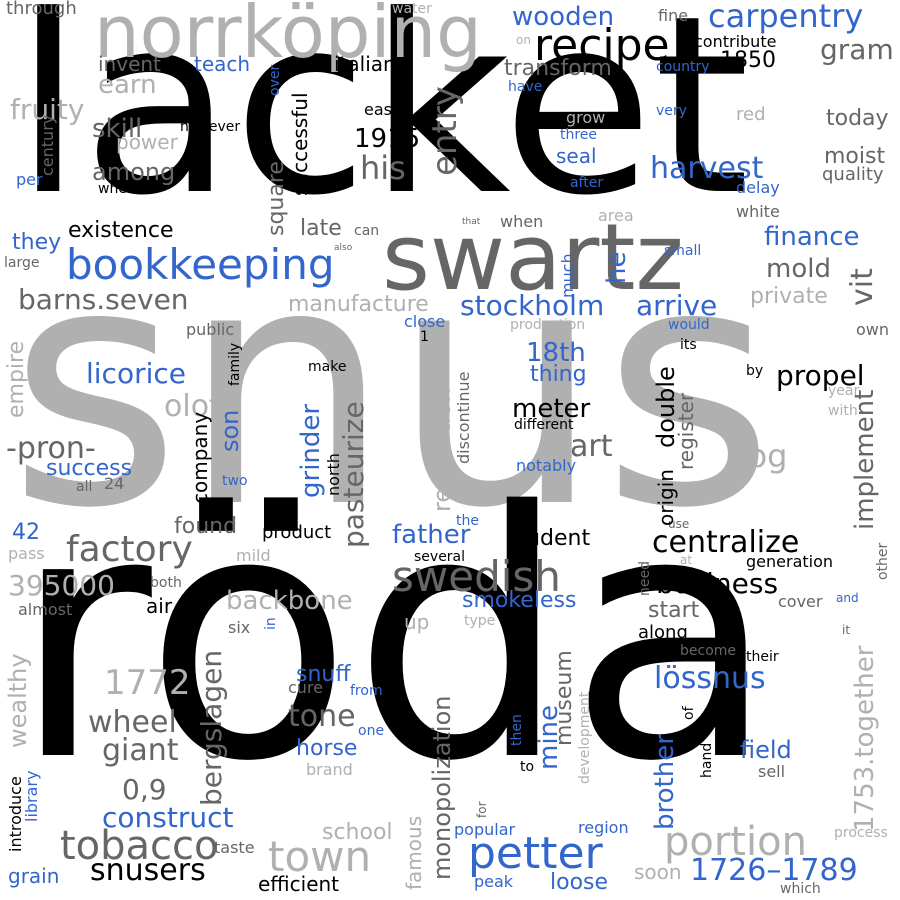 The image size is (900, 900). Describe the element at coordinates (34, 876) in the screenshot. I see `word-grain: grain` at that location.